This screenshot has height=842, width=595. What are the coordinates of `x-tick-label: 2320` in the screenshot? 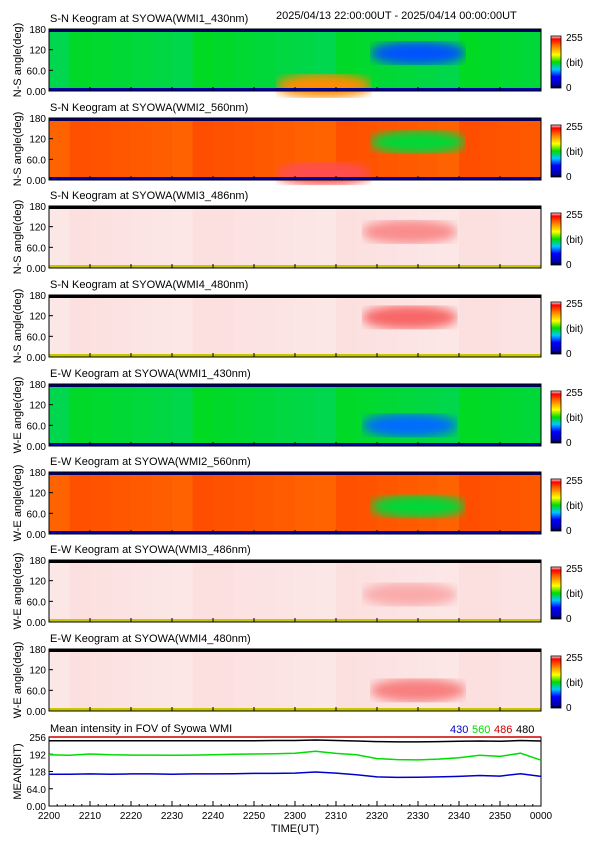 It's located at (377, 816).